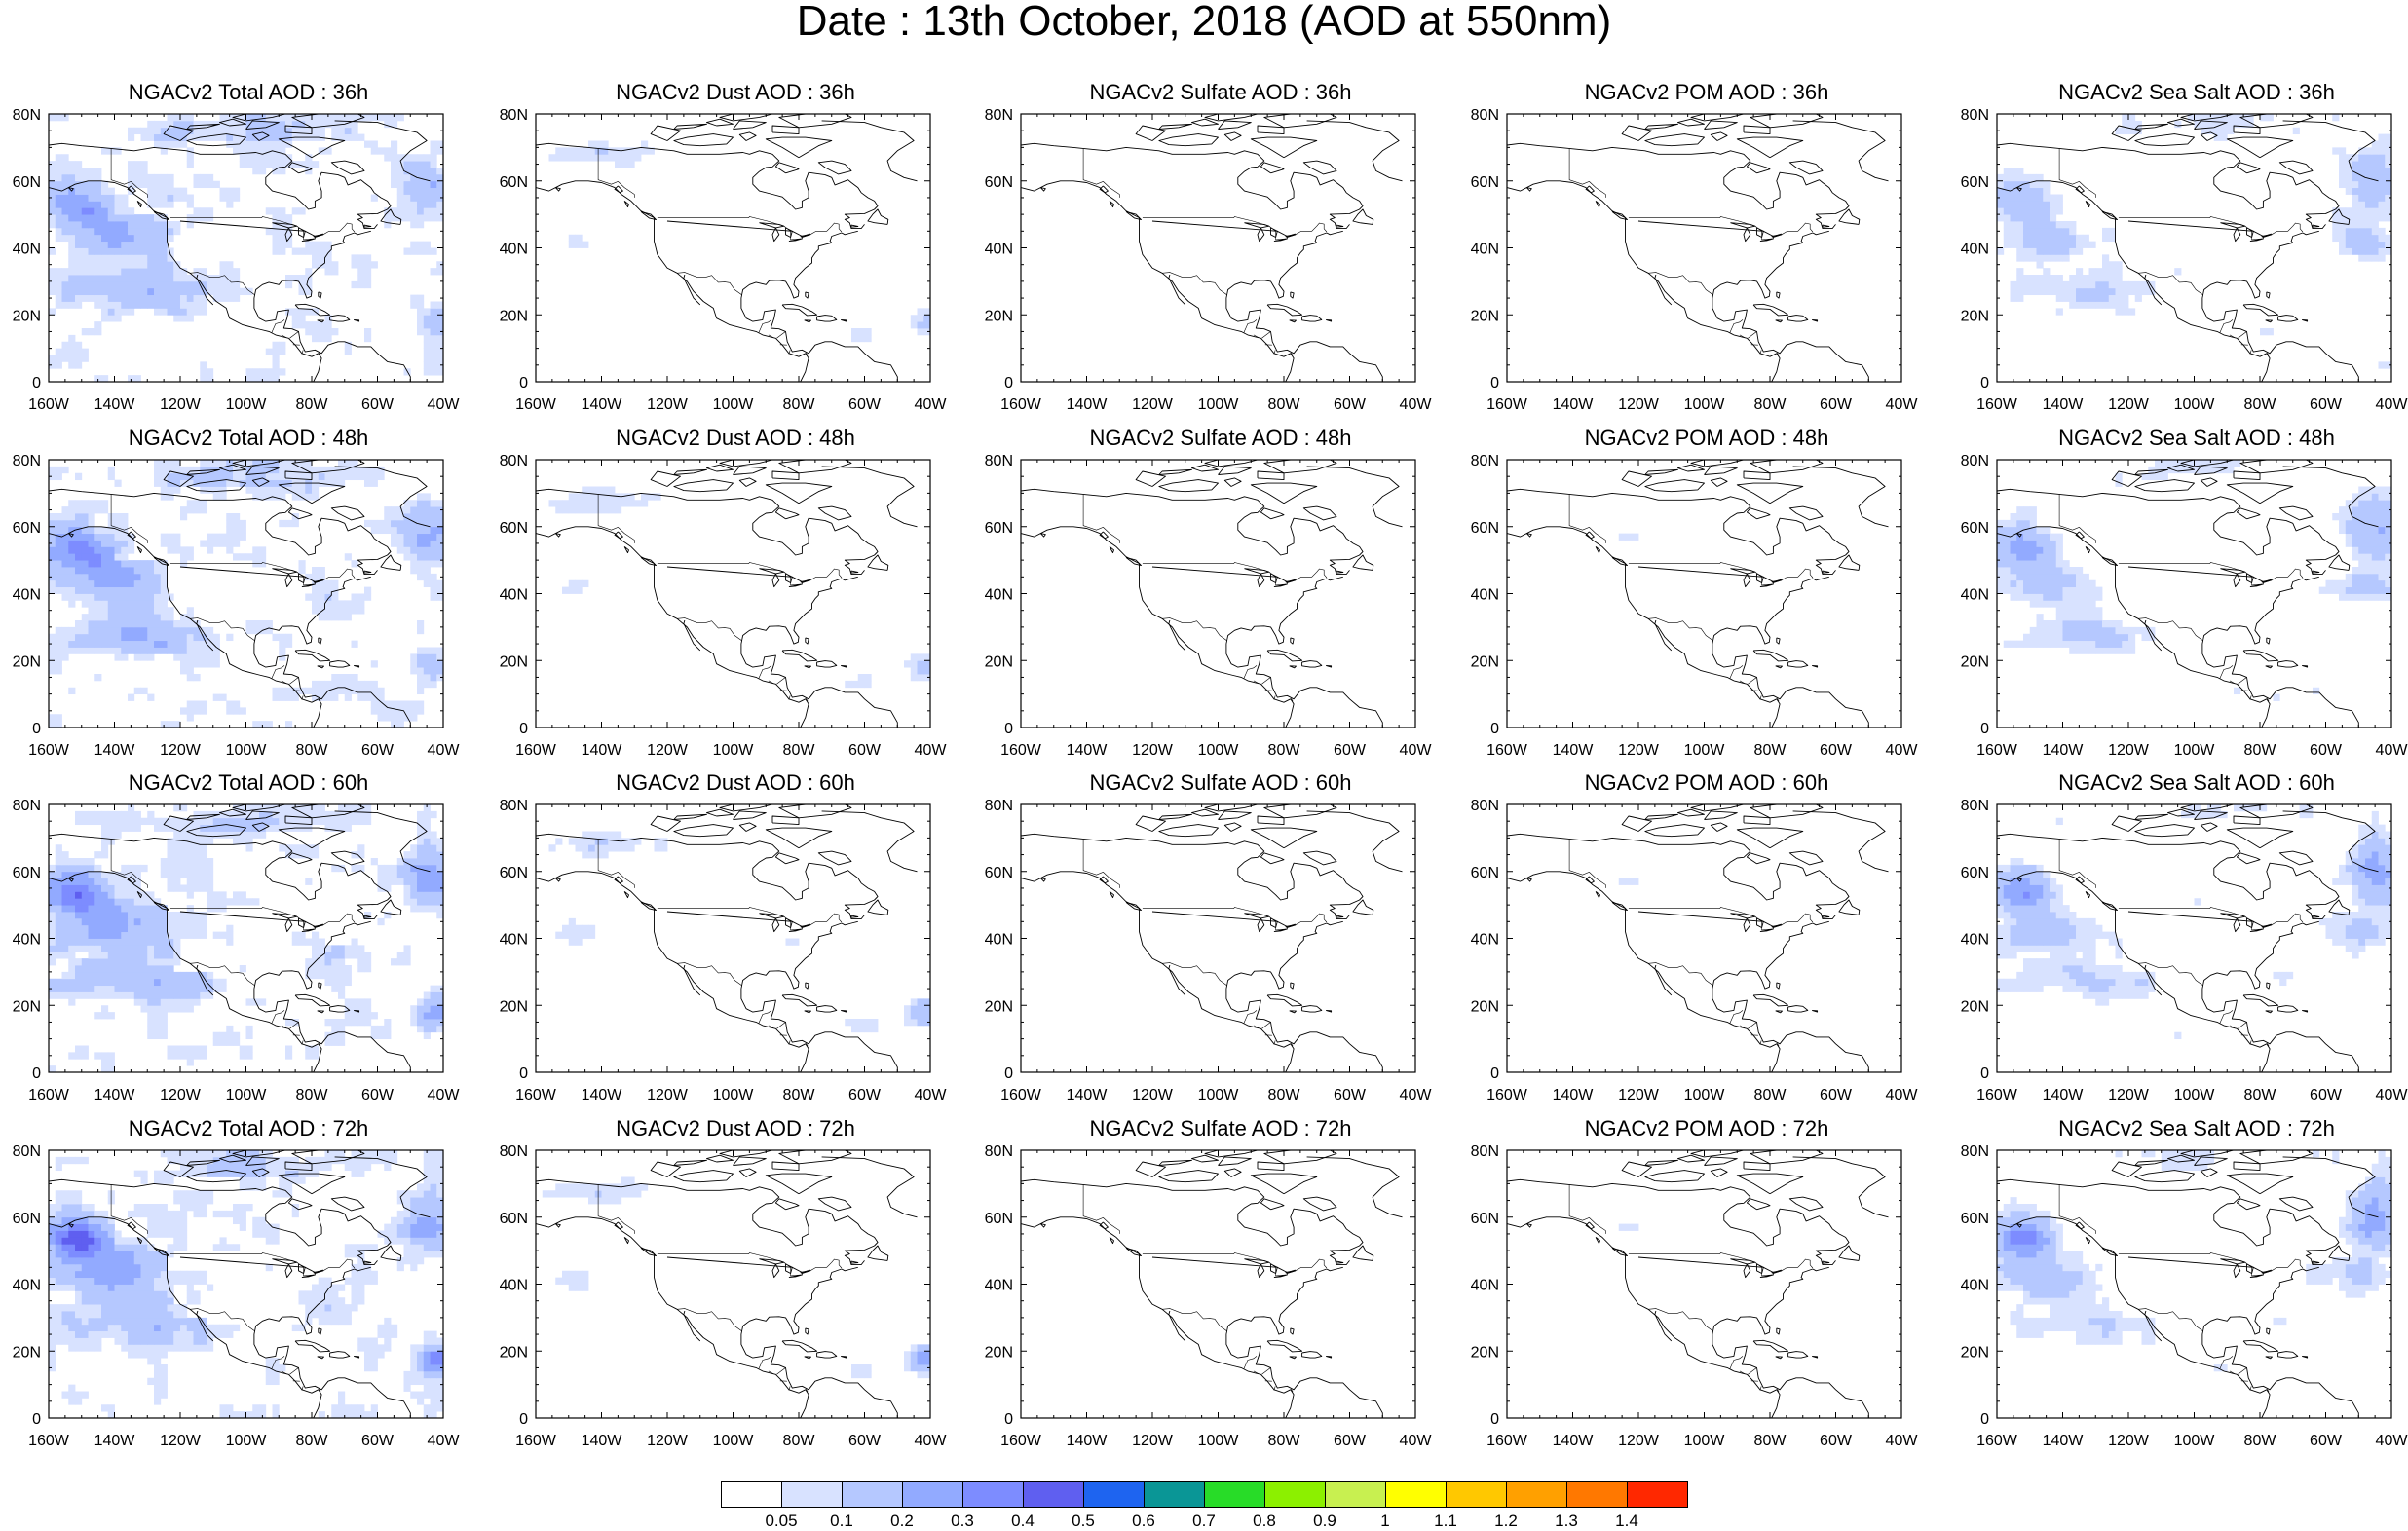 This screenshot has height=1531, width=2408. I want to click on panel-title: NGACv2 Total AOD : 60h, so click(248, 782).